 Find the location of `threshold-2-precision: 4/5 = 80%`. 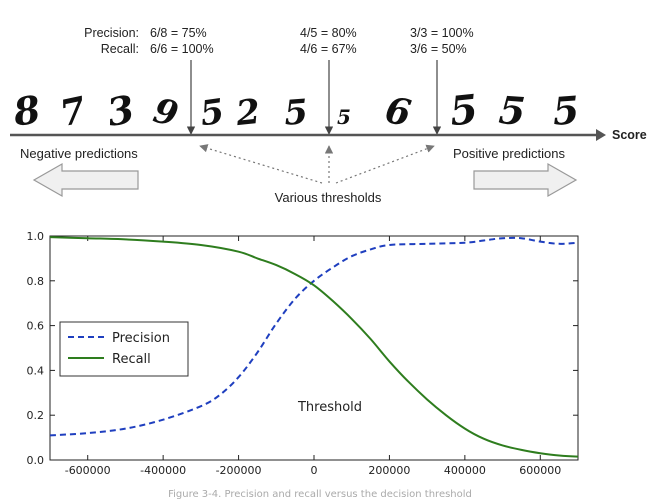

threshold-2-precision: 4/5 = 80% is located at coordinates (328, 33).